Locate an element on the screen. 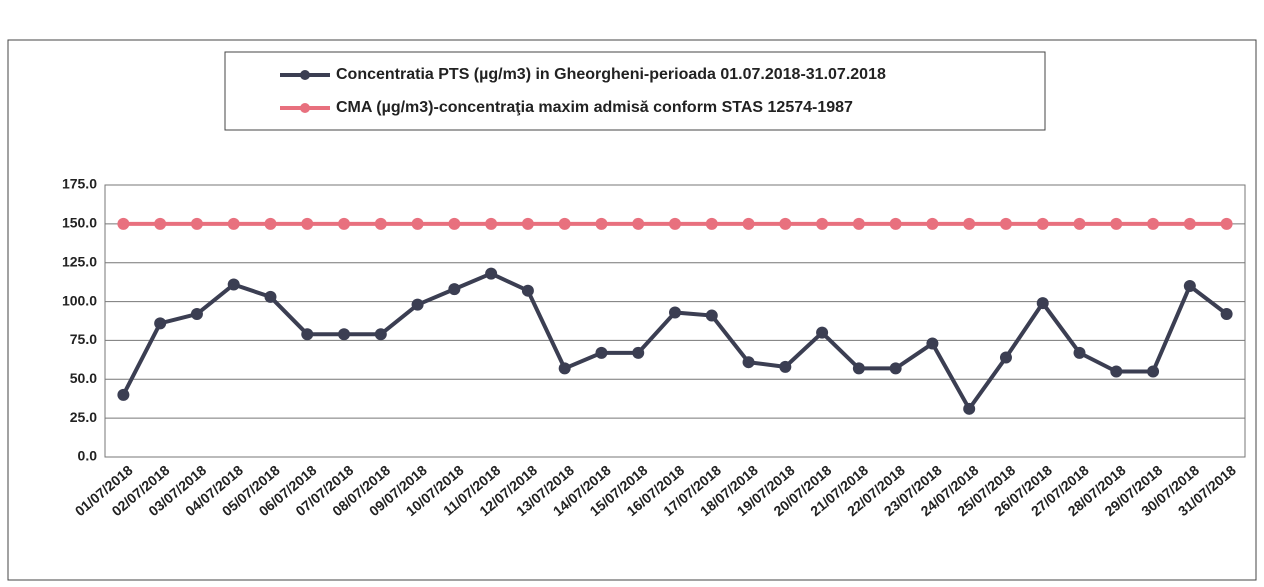  y-tick-label: 150.0 is located at coordinates (79, 223).